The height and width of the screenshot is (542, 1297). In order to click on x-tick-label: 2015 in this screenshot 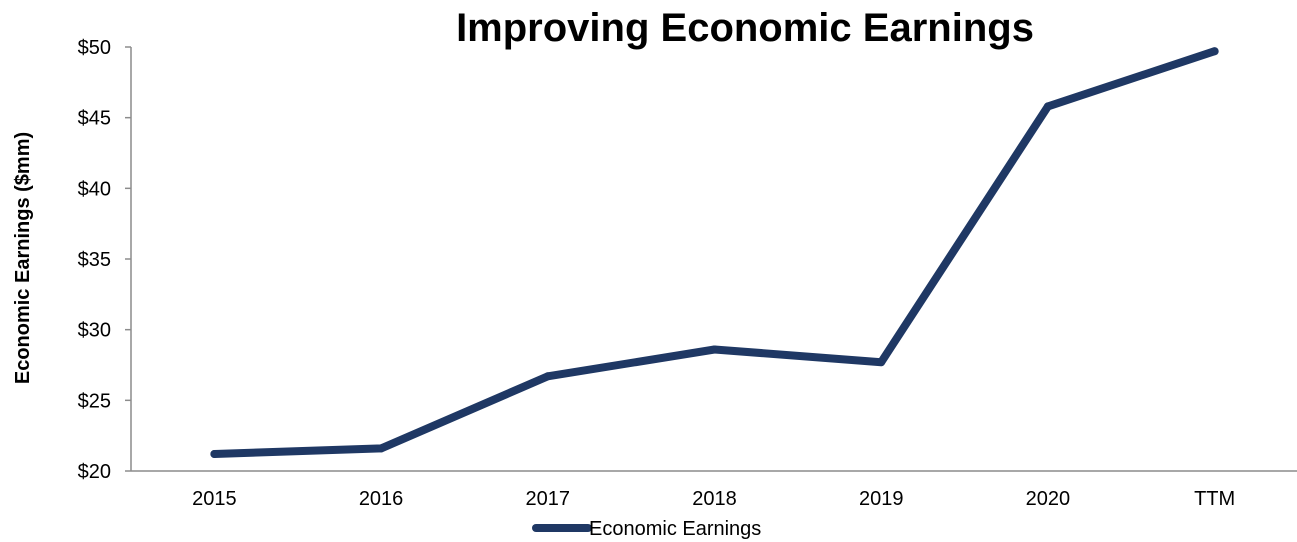, I will do `click(214, 499)`.